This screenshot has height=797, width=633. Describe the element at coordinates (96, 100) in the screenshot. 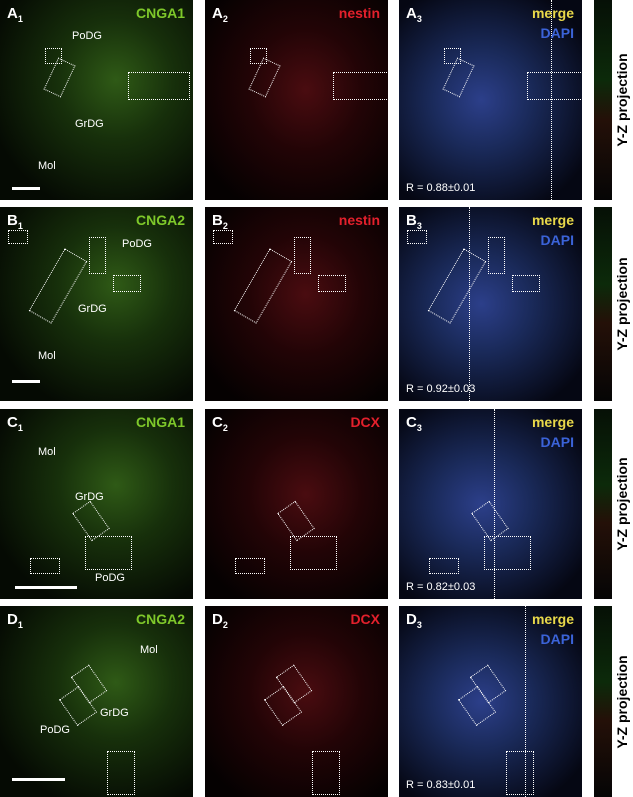

I see `image-panel: A1 CNGA1 PoDG GrDG Mol` at that location.